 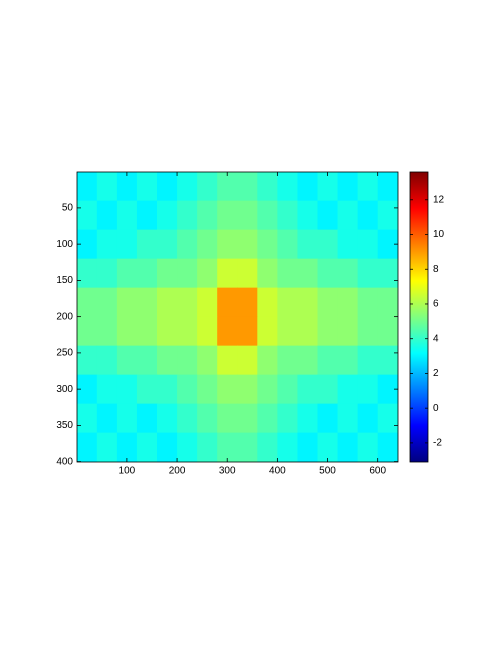 I want to click on colorbar-tick-label: 10, so click(x=439, y=234).